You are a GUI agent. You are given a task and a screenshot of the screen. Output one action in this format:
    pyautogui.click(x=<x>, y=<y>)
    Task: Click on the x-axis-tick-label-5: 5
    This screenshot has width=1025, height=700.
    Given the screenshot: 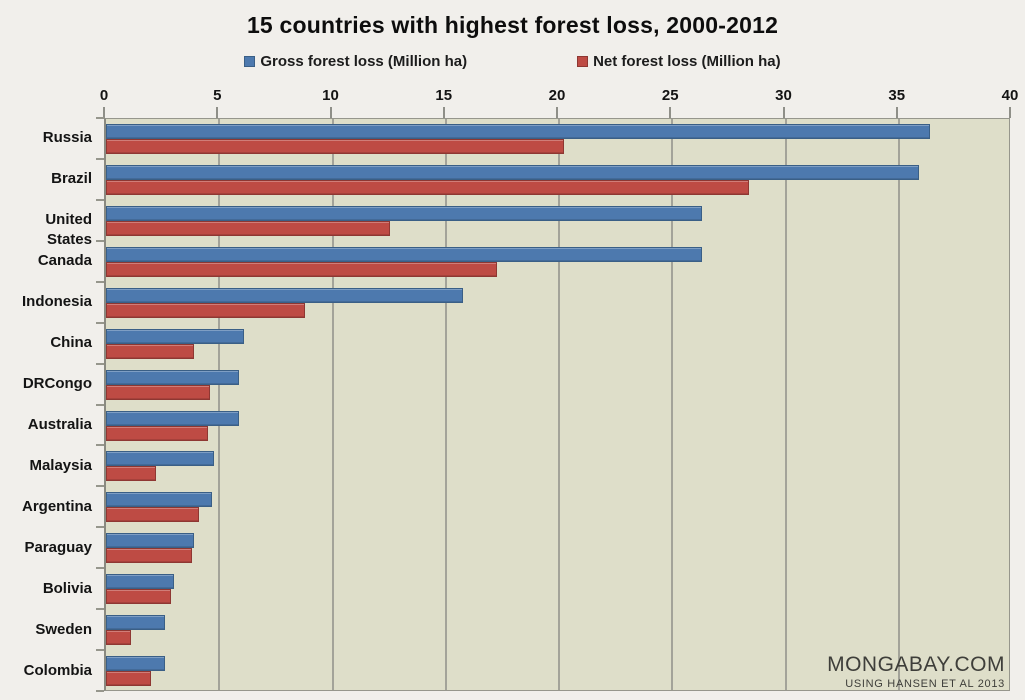 What is the action you would take?
    pyautogui.click(x=217, y=95)
    